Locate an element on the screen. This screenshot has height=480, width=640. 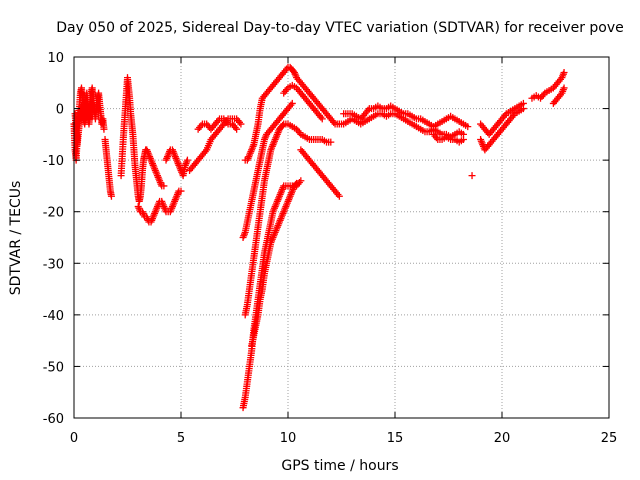
series-band-16-19h-c is located at coordinates (448, 138).